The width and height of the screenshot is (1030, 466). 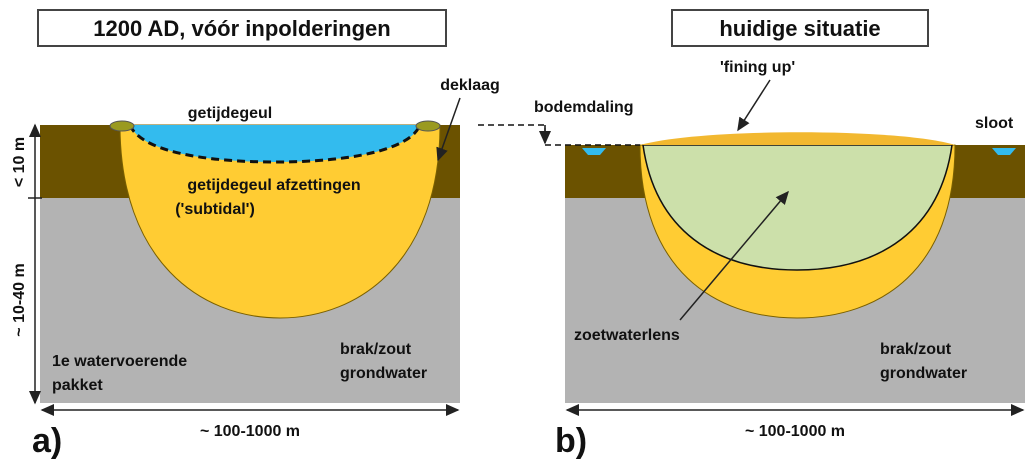 What do you see at coordinates (470, 85) in the screenshot?
I see `label: deklaag` at bounding box center [470, 85].